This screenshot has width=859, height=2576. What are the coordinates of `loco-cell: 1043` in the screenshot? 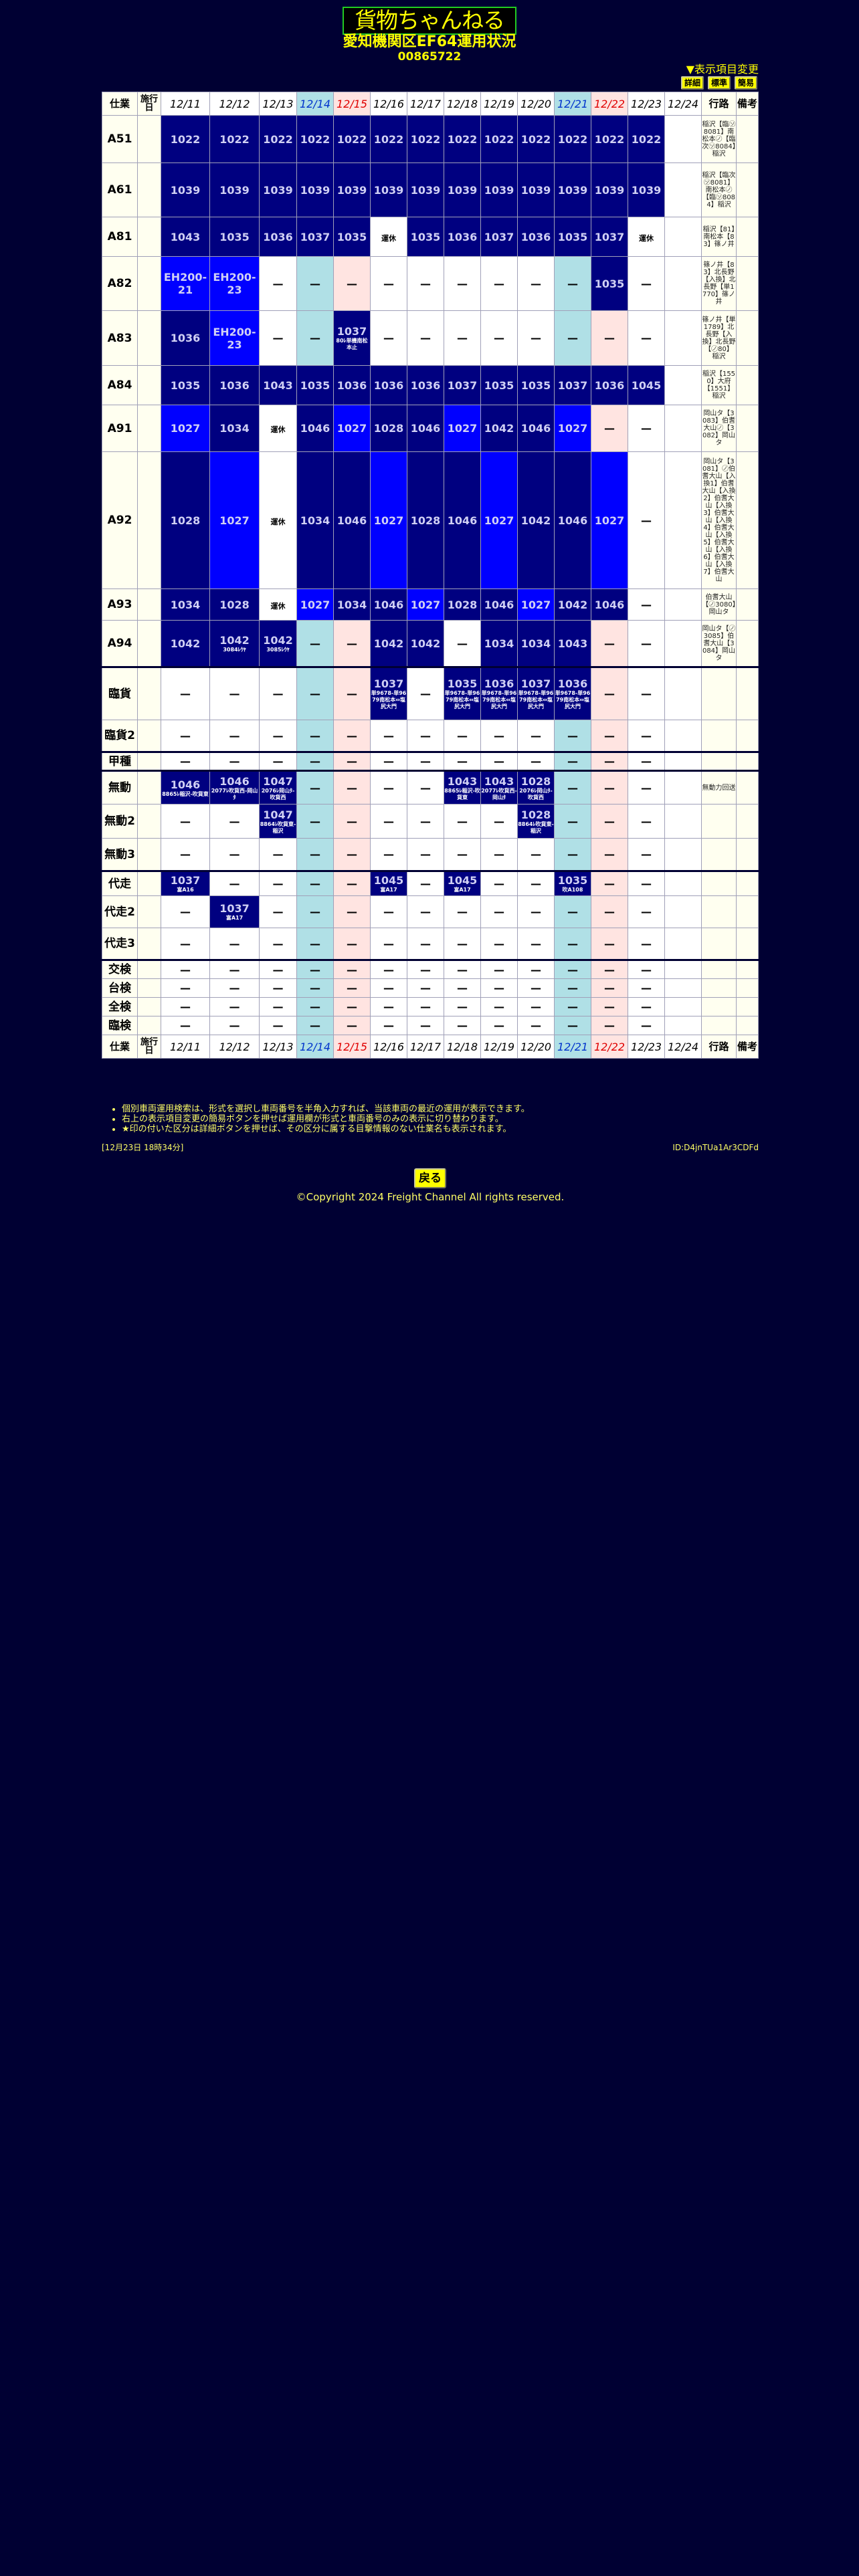 It's located at (573, 643).